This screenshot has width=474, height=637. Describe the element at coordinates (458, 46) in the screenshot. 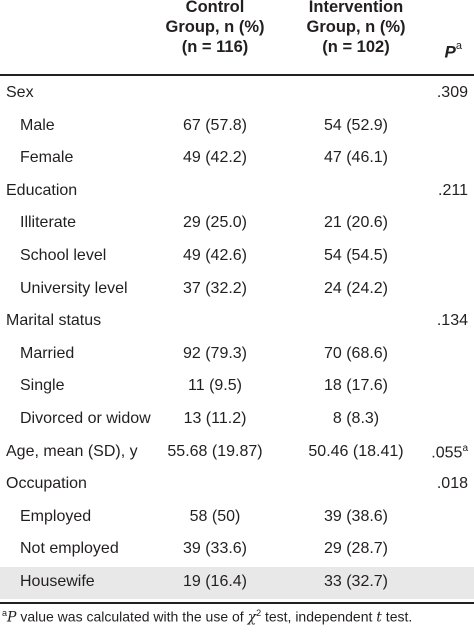

I see `p-header-superscript: a` at that location.